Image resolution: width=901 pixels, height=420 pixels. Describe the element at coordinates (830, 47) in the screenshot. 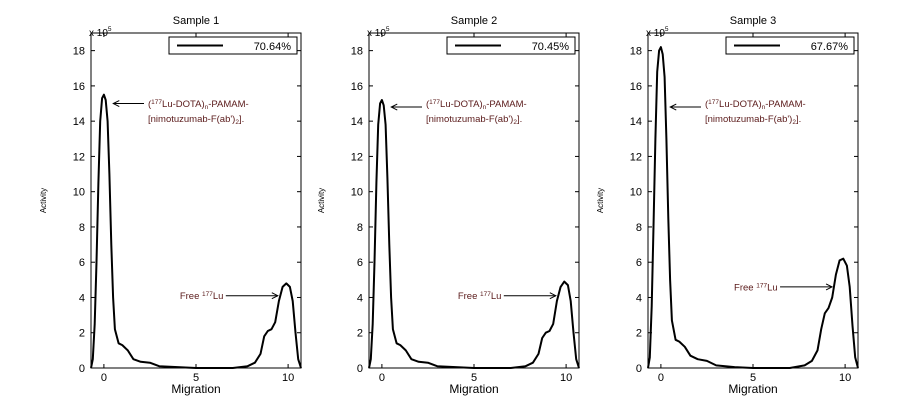

I see `legend-label: 67.67%` at that location.